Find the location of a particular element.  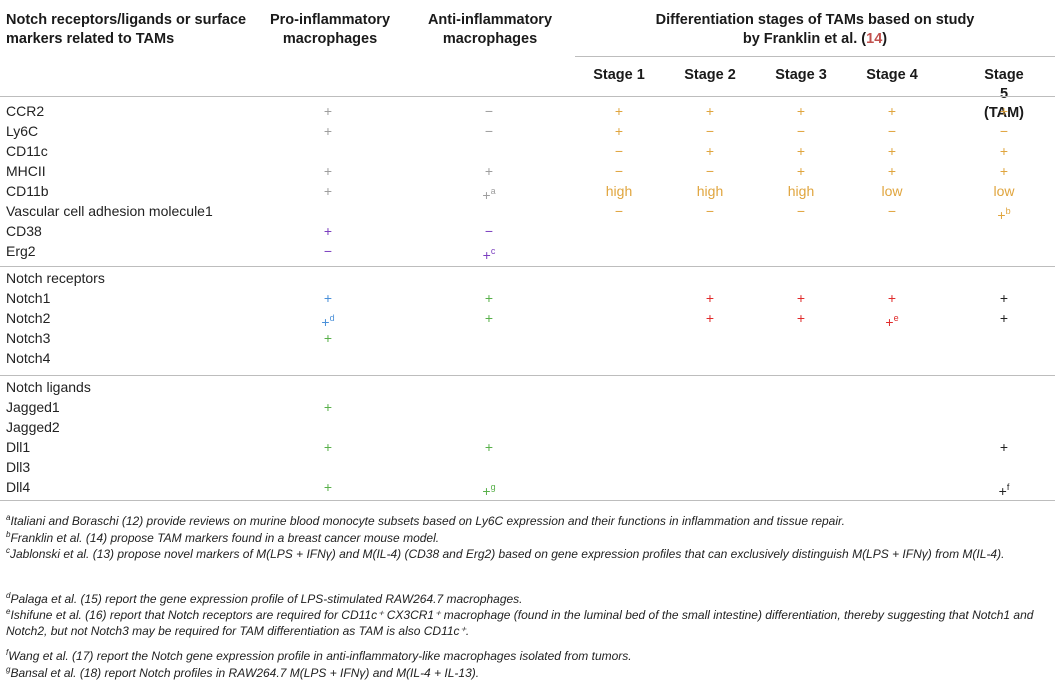

footnote-marker: b is located at coordinates (1008, 211).